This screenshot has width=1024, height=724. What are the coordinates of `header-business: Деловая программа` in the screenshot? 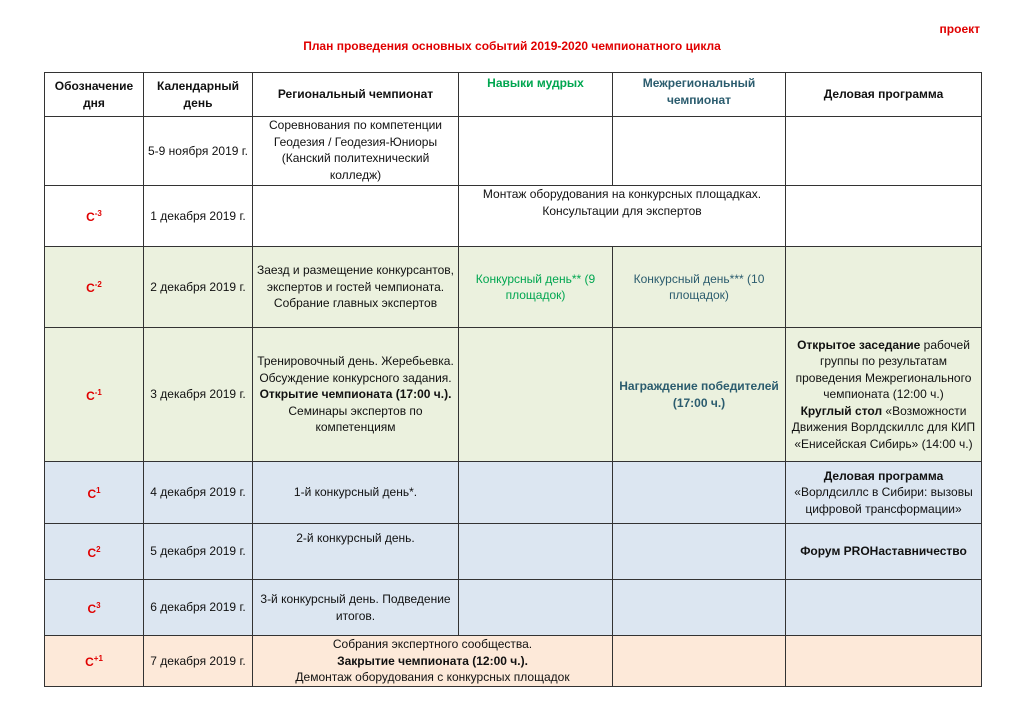 It's located at (883, 94).